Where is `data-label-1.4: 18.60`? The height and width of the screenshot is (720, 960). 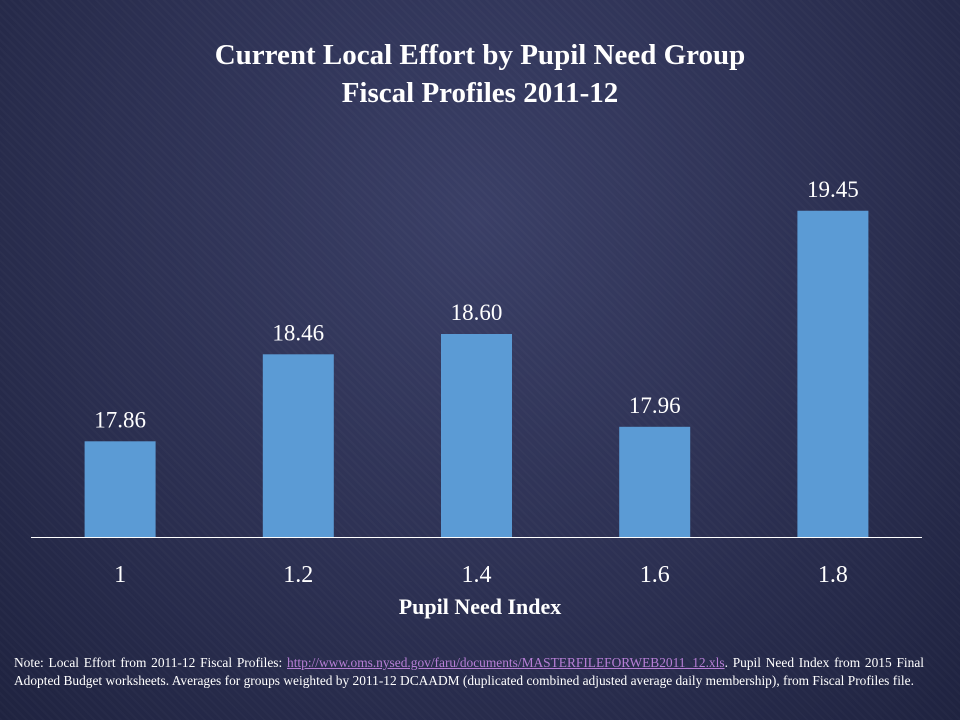 data-label-1.4: 18.60 is located at coordinates (477, 312).